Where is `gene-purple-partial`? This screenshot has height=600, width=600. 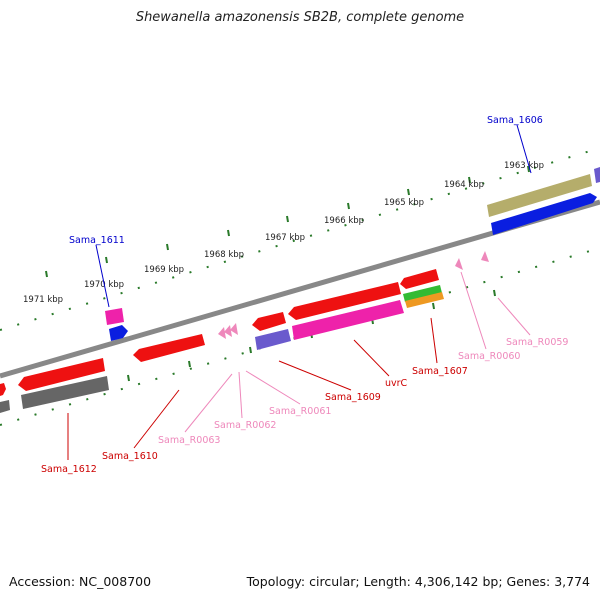
gene-purple-partial is located at coordinates (597, 175).